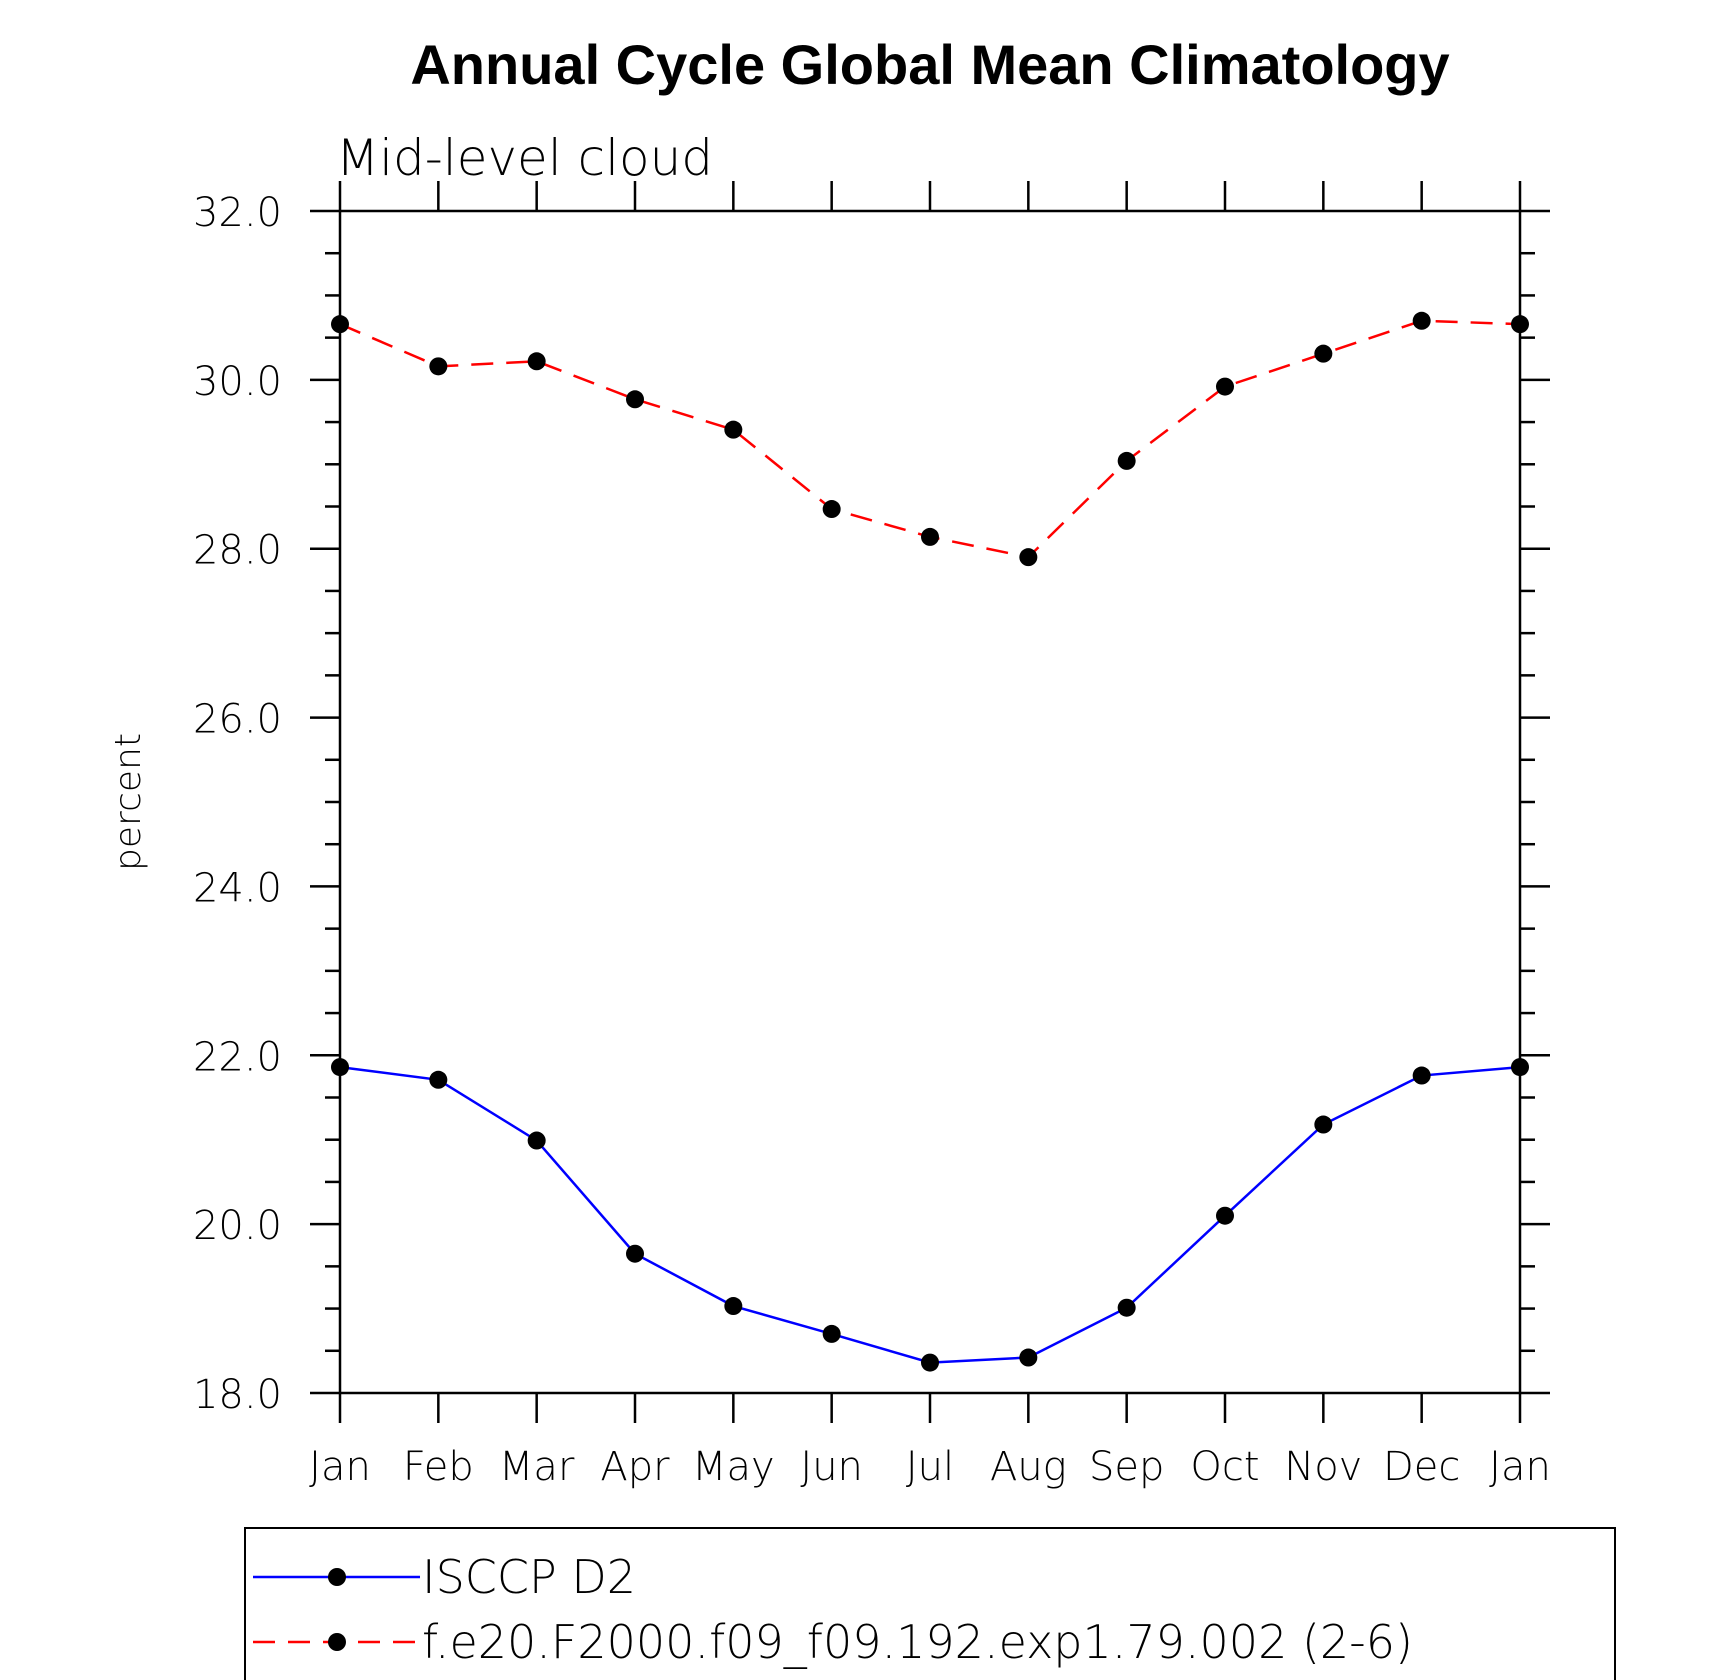 This screenshot has width=1710, height=1680. Describe the element at coordinates (237, 1057) in the screenshot. I see `y-tick-label: 22.0` at that location.